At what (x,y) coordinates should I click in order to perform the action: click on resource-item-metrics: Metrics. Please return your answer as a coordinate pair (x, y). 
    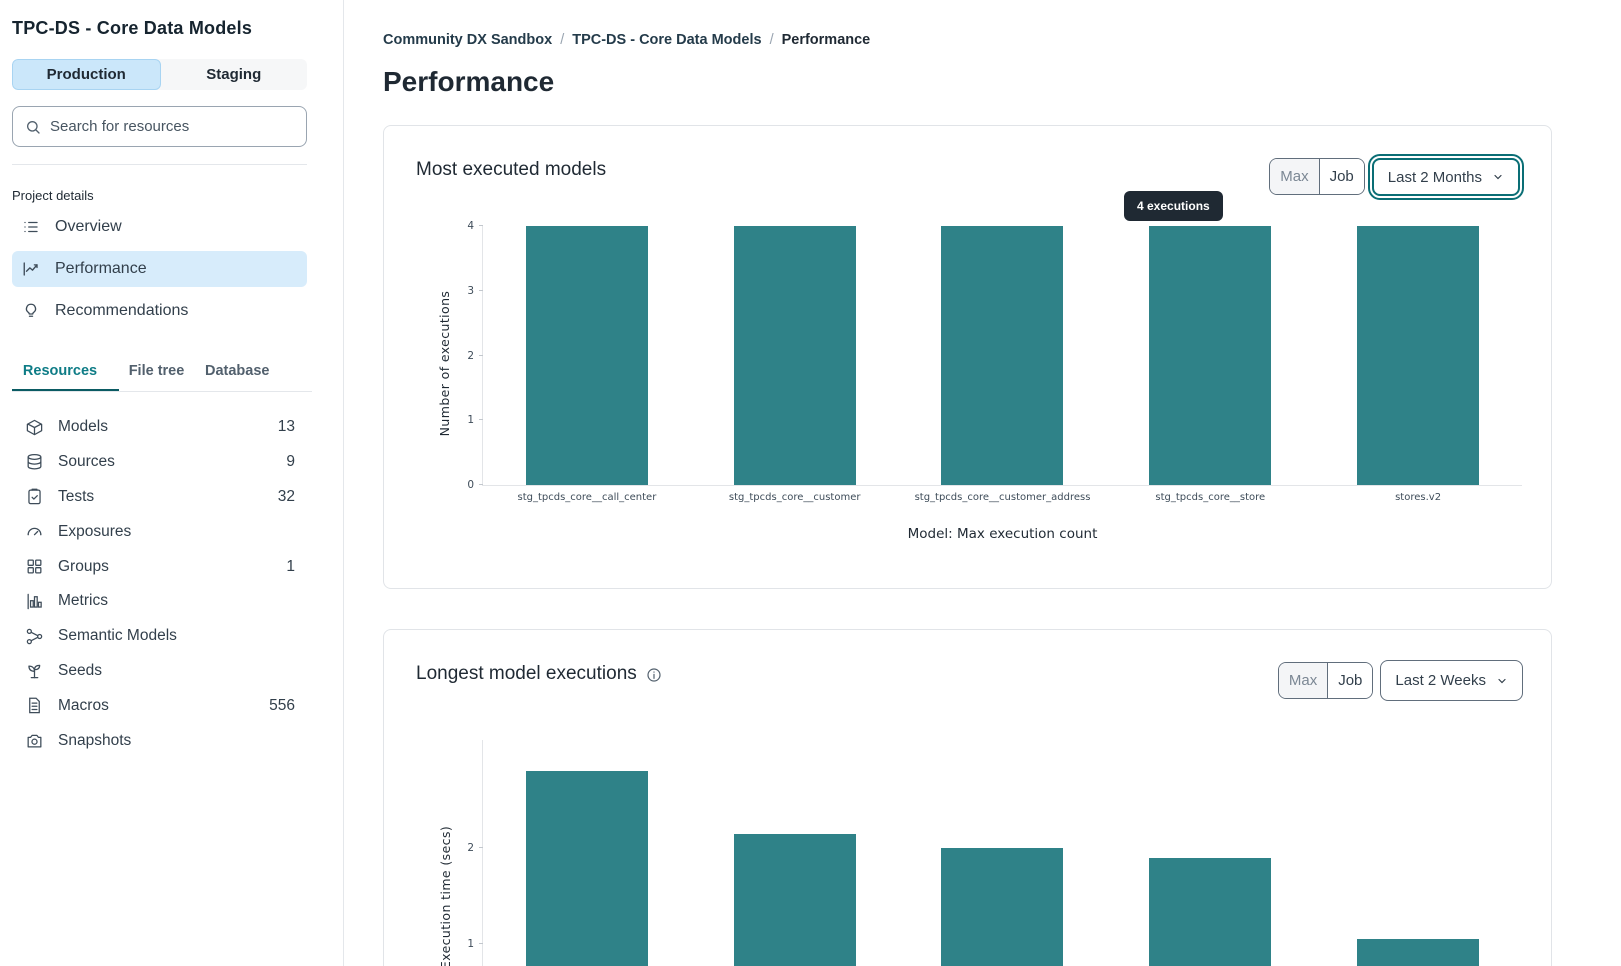
    Looking at the image, I should click on (153, 601).